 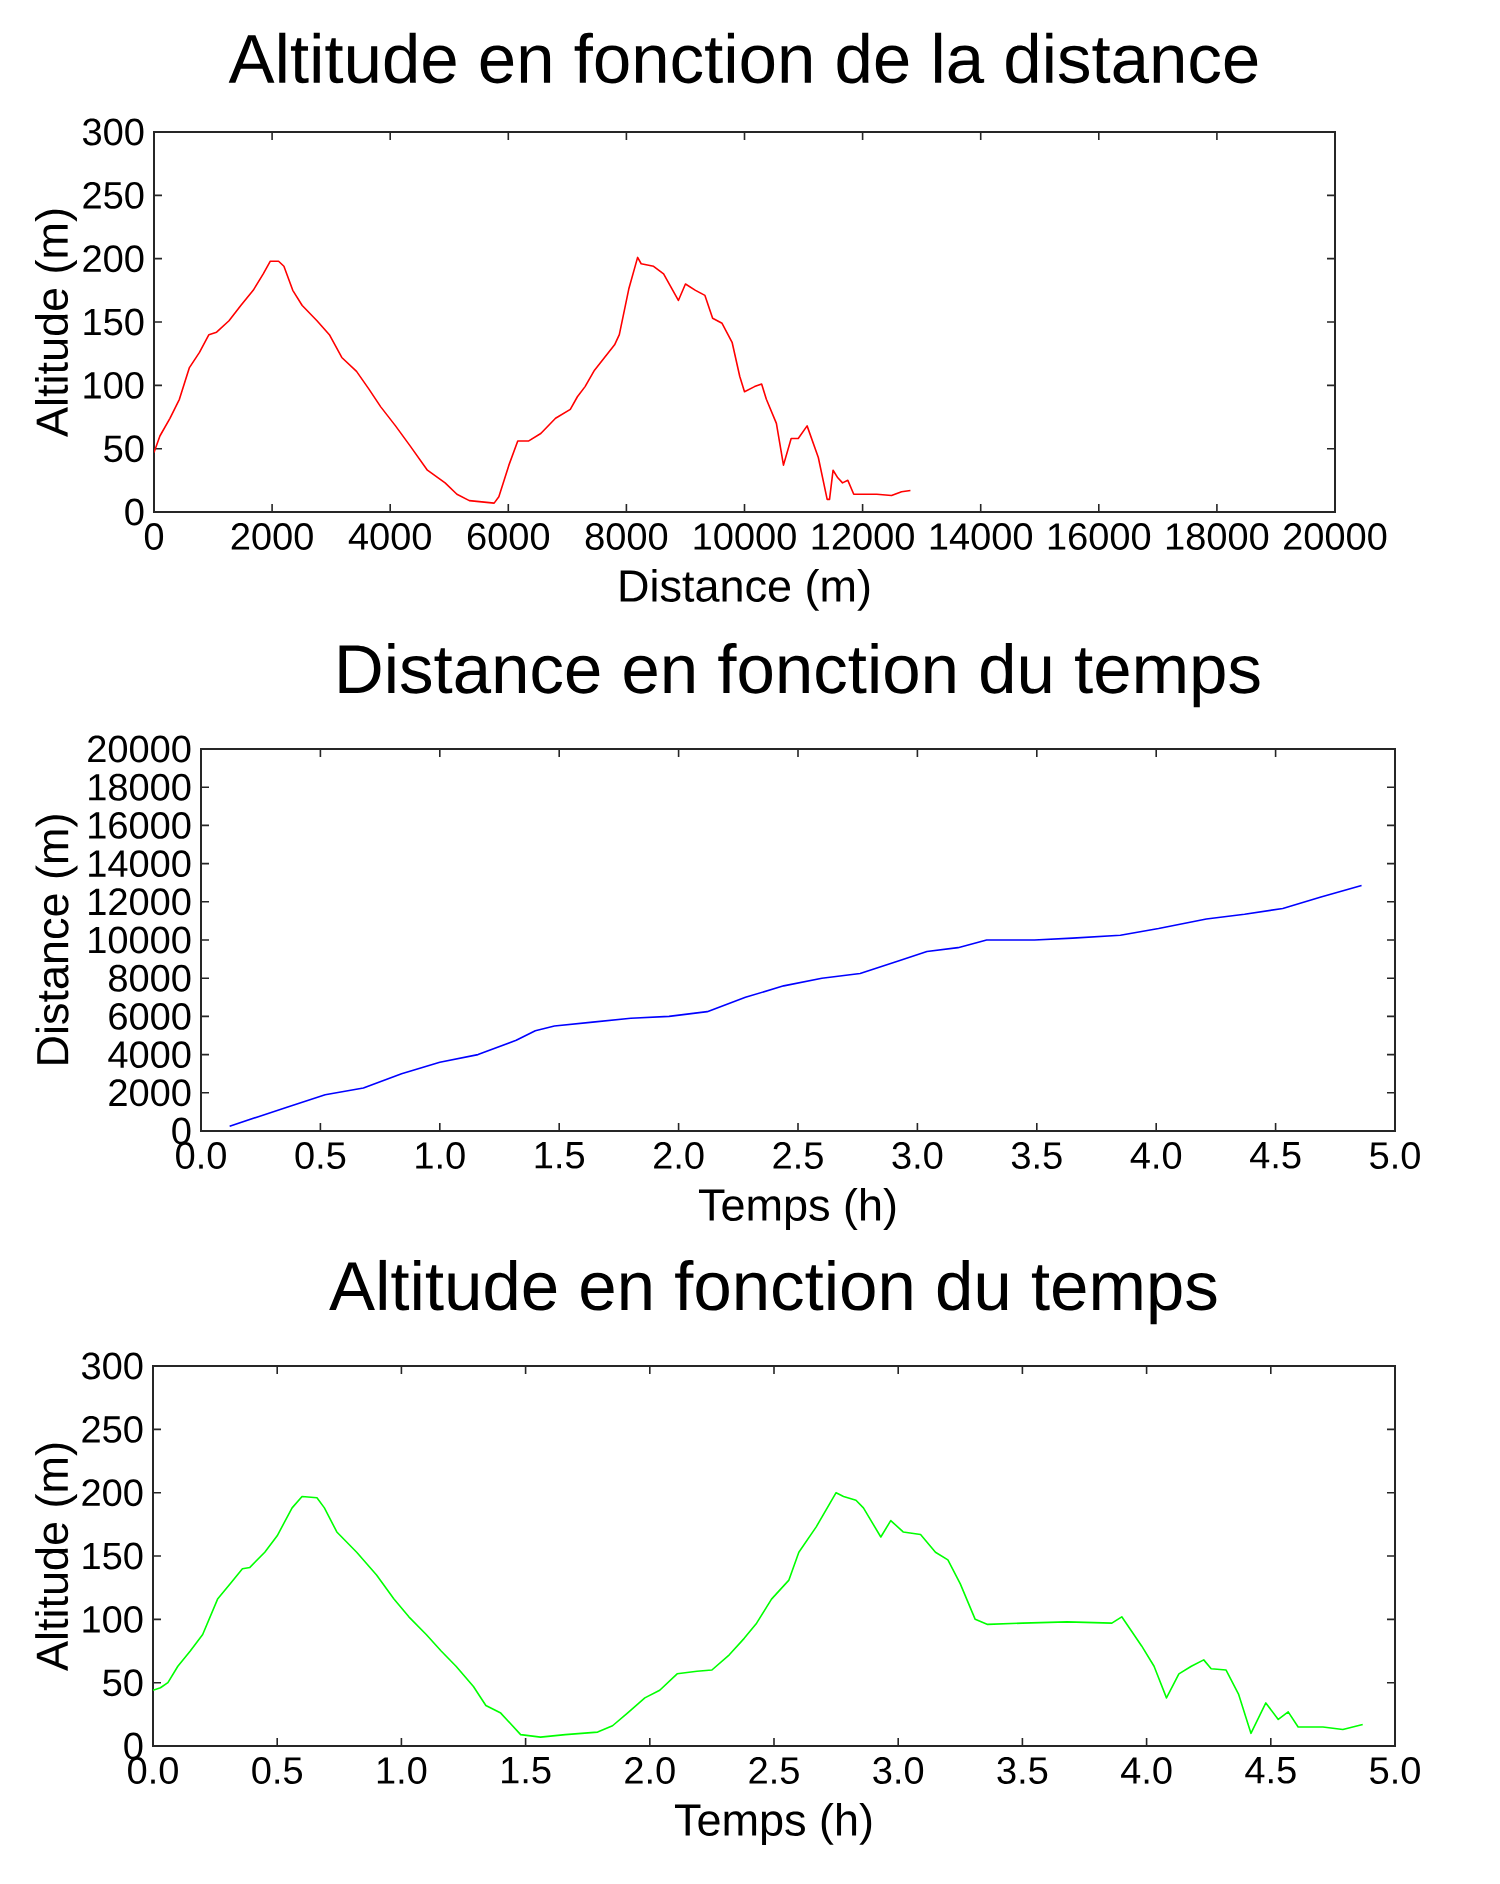 I want to click on chart-title: Distance en fonction du temps, so click(x=799, y=675).